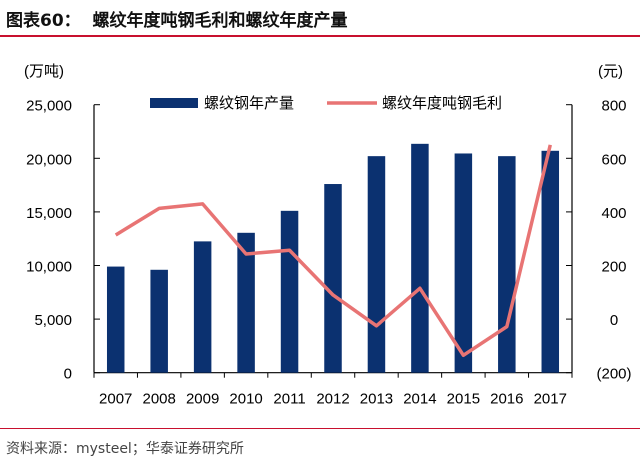 The width and height of the screenshot is (640, 462). Describe the element at coordinates (49, 106) in the screenshot. I see `left-tick-label: 25,000` at that location.